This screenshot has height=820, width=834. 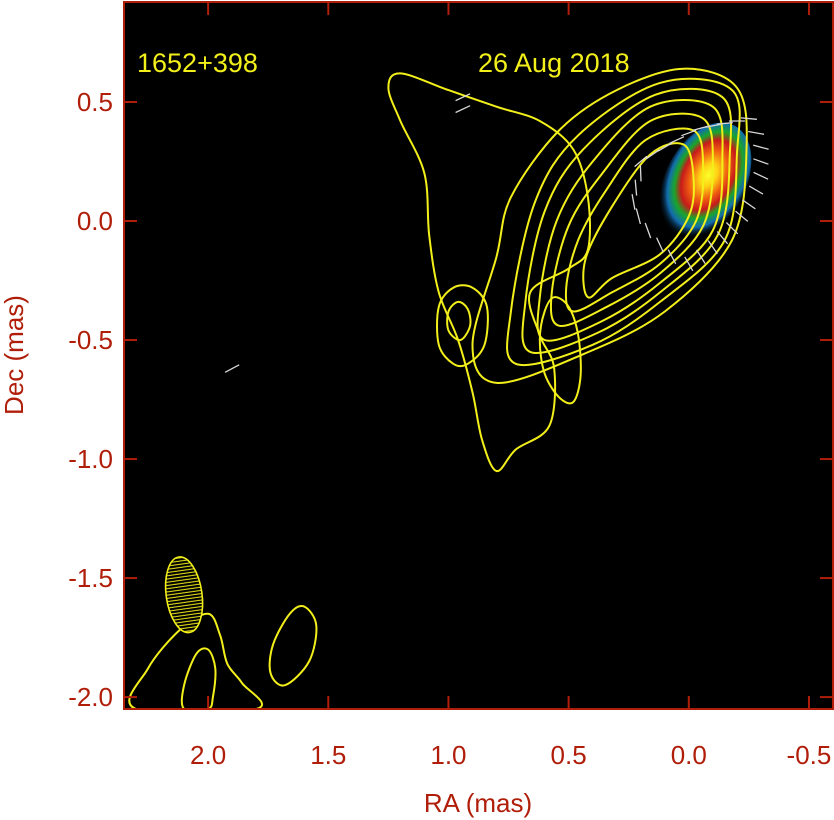 I want to click on x-tick-label: 2.0, so click(x=208, y=755).